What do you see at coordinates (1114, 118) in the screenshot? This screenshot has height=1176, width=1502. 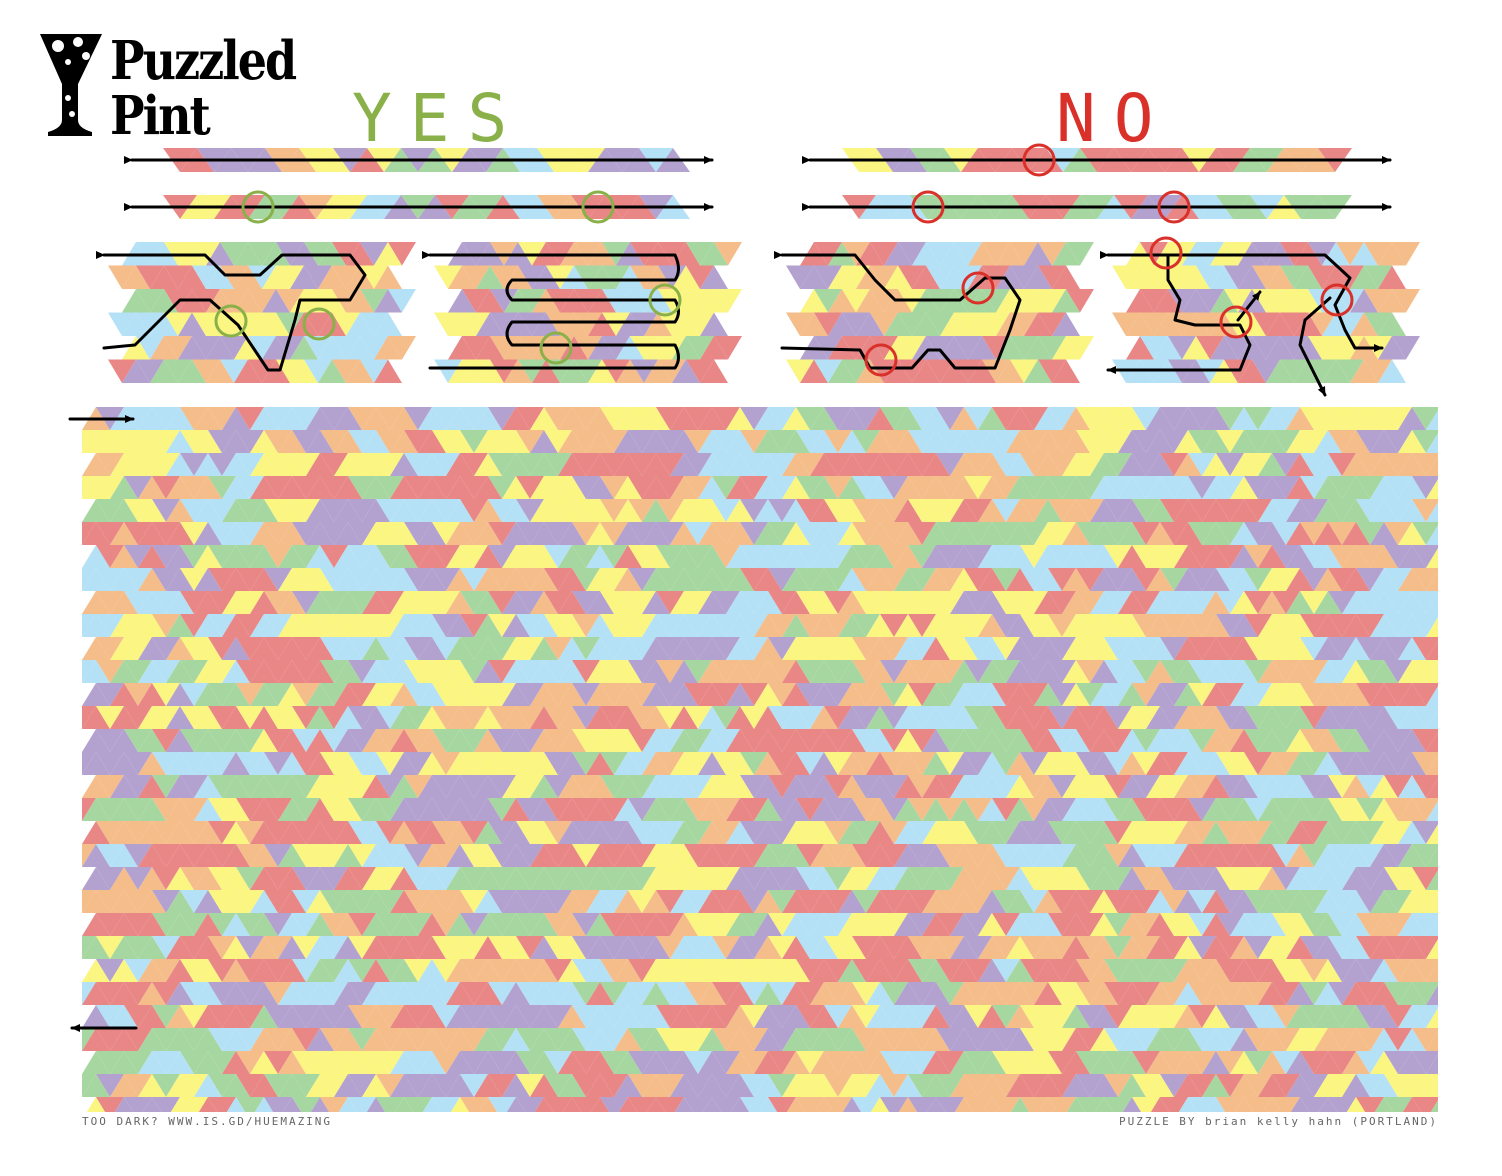 I see `no-label: NO` at bounding box center [1114, 118].